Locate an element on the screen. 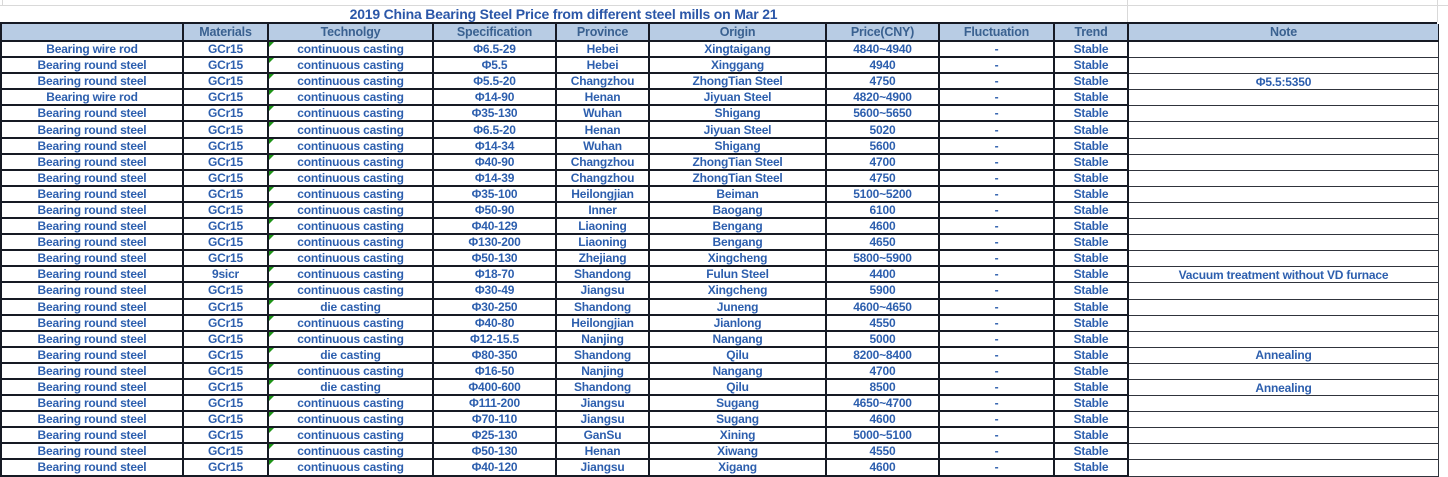 The width and height of the screenshot is (1448, 477). cell-price: 5600~5650 is located at coordinates (883, 114).